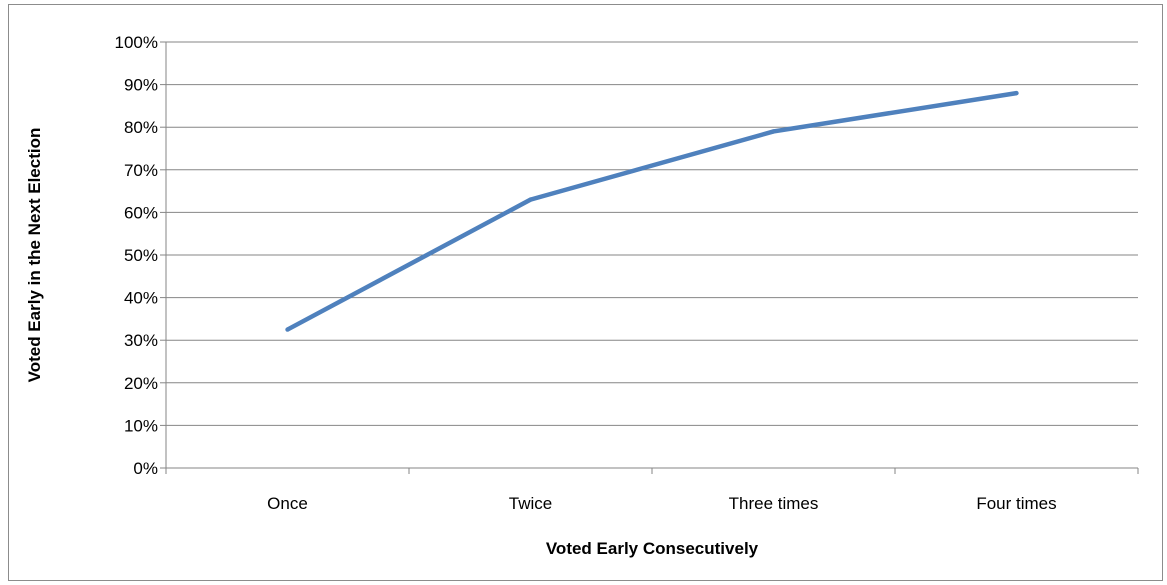 The width and height of the screenshot is (1167, 585). What do you see at coordinates (1016, 503) in the screenshot?
I see `x-tick-label: Four times` at bounding box center [1016, 503].